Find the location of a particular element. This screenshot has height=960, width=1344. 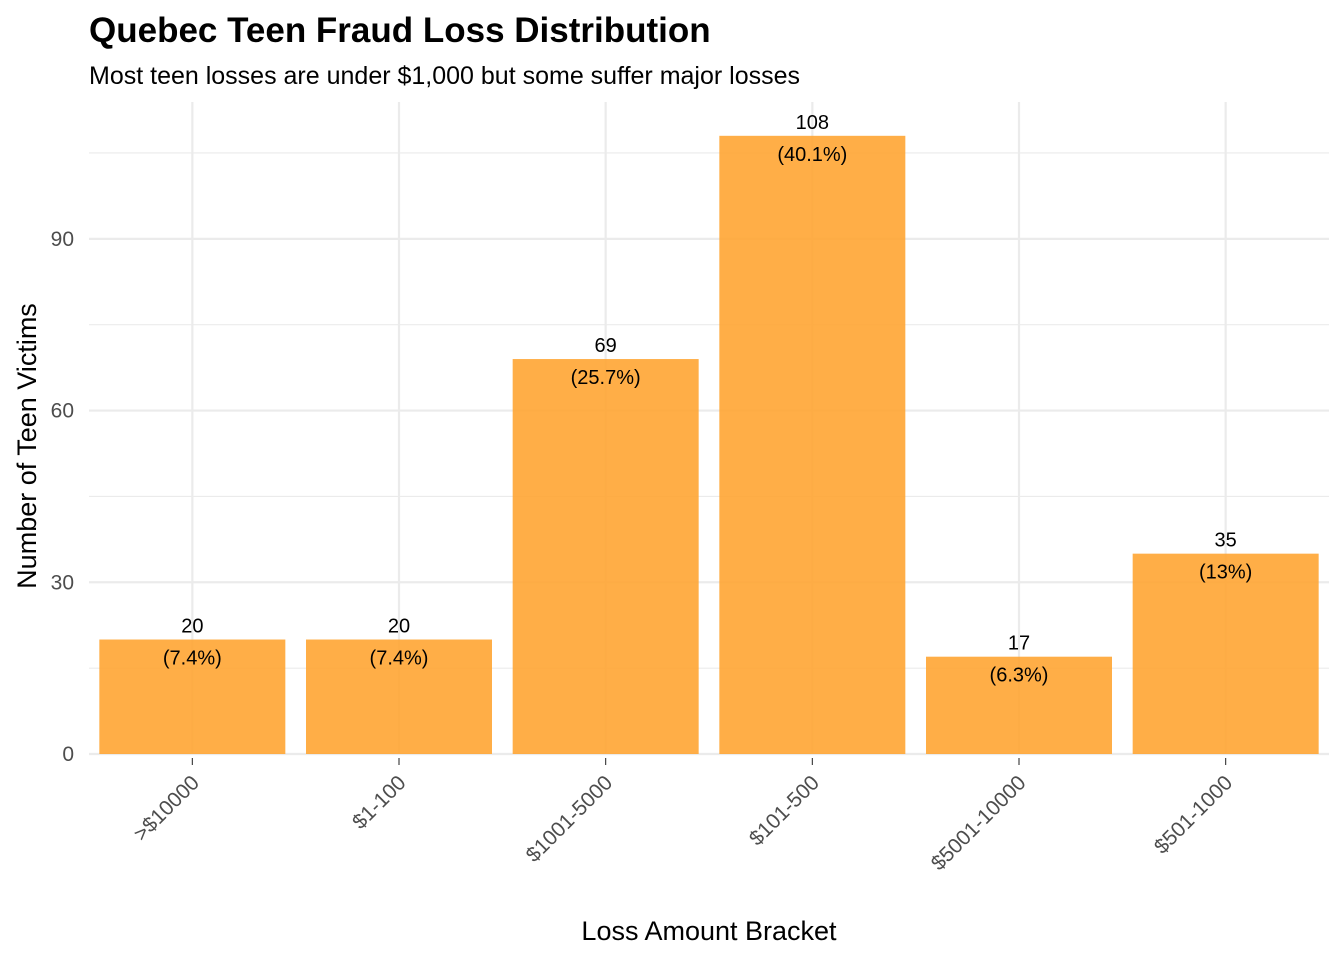

y-tick-label: 60 is located at coordinates (62, 411).